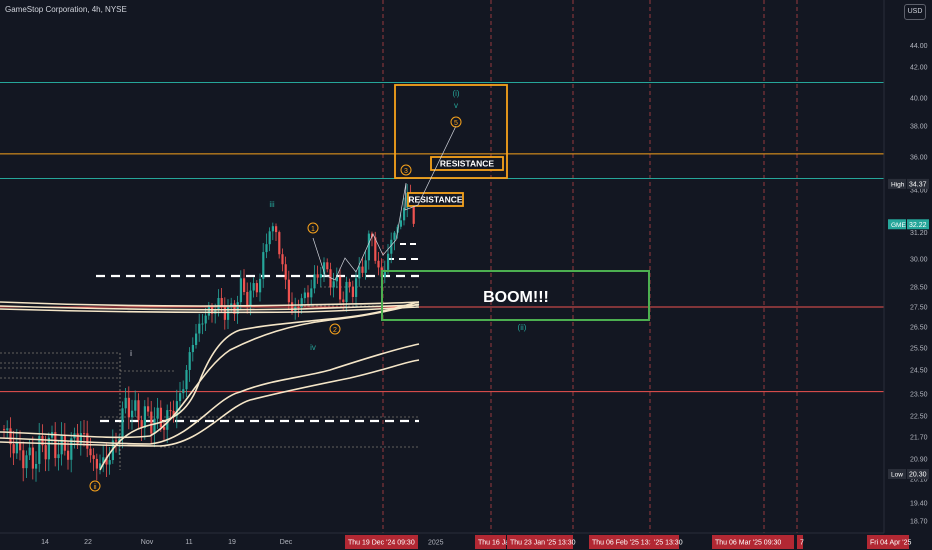 This screenshot has width=932, height=550. I want to click on date-label: Thu 23 Jan '25 13:30, so click(543, 543).